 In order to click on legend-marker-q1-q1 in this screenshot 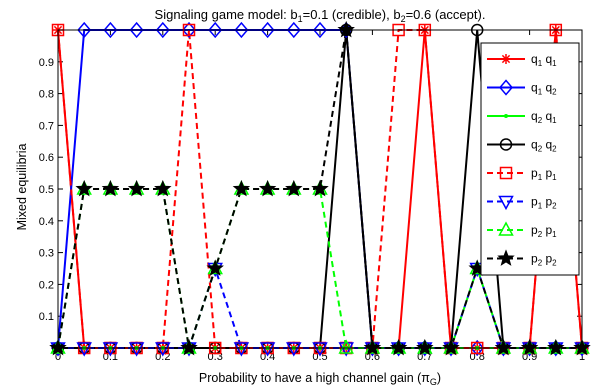, I will do `click(506, 59)`.